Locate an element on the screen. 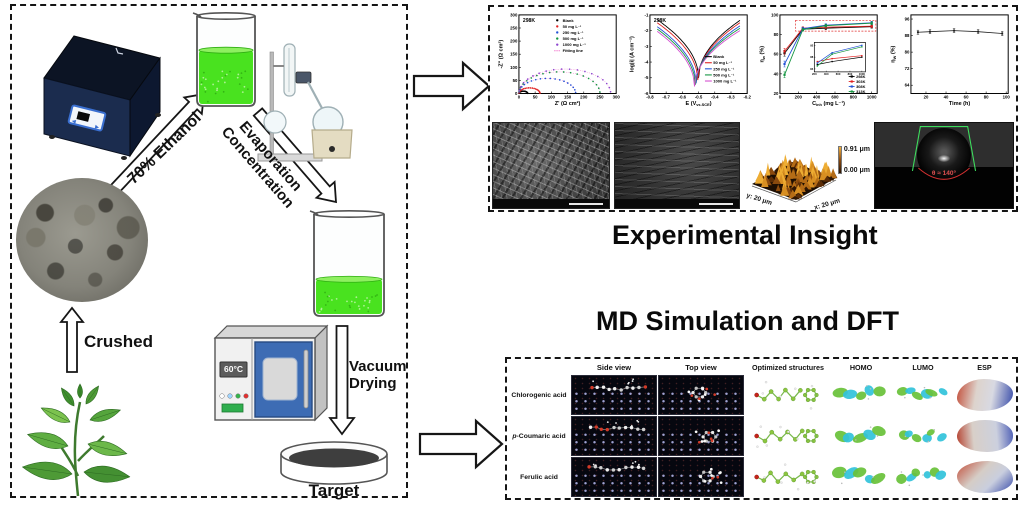 The width and height of the screenshot is (1024, 505). svg-text: -4 is located at coordinates (646, 62).